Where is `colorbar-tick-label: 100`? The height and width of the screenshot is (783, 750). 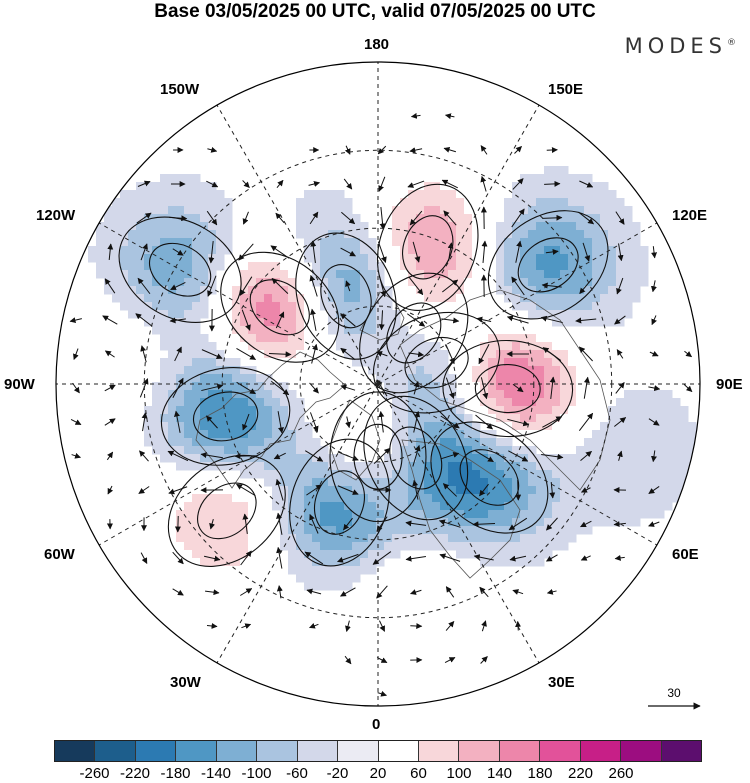 colorbar-tick-label: 100 is located at coordinates (459, 773).